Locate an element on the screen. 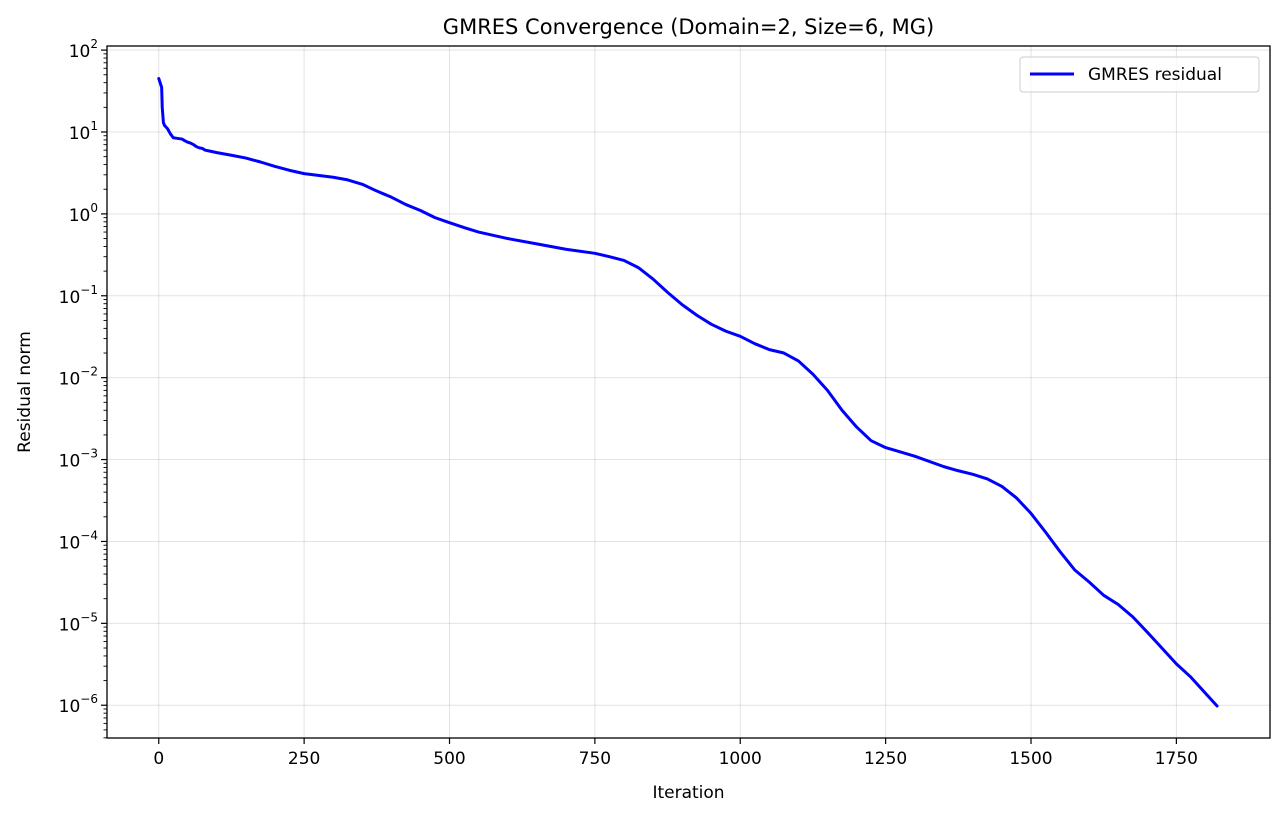 This screenshot has width=1284, height=817. legend: GMRES residual is located at coordinates (1139, 74).